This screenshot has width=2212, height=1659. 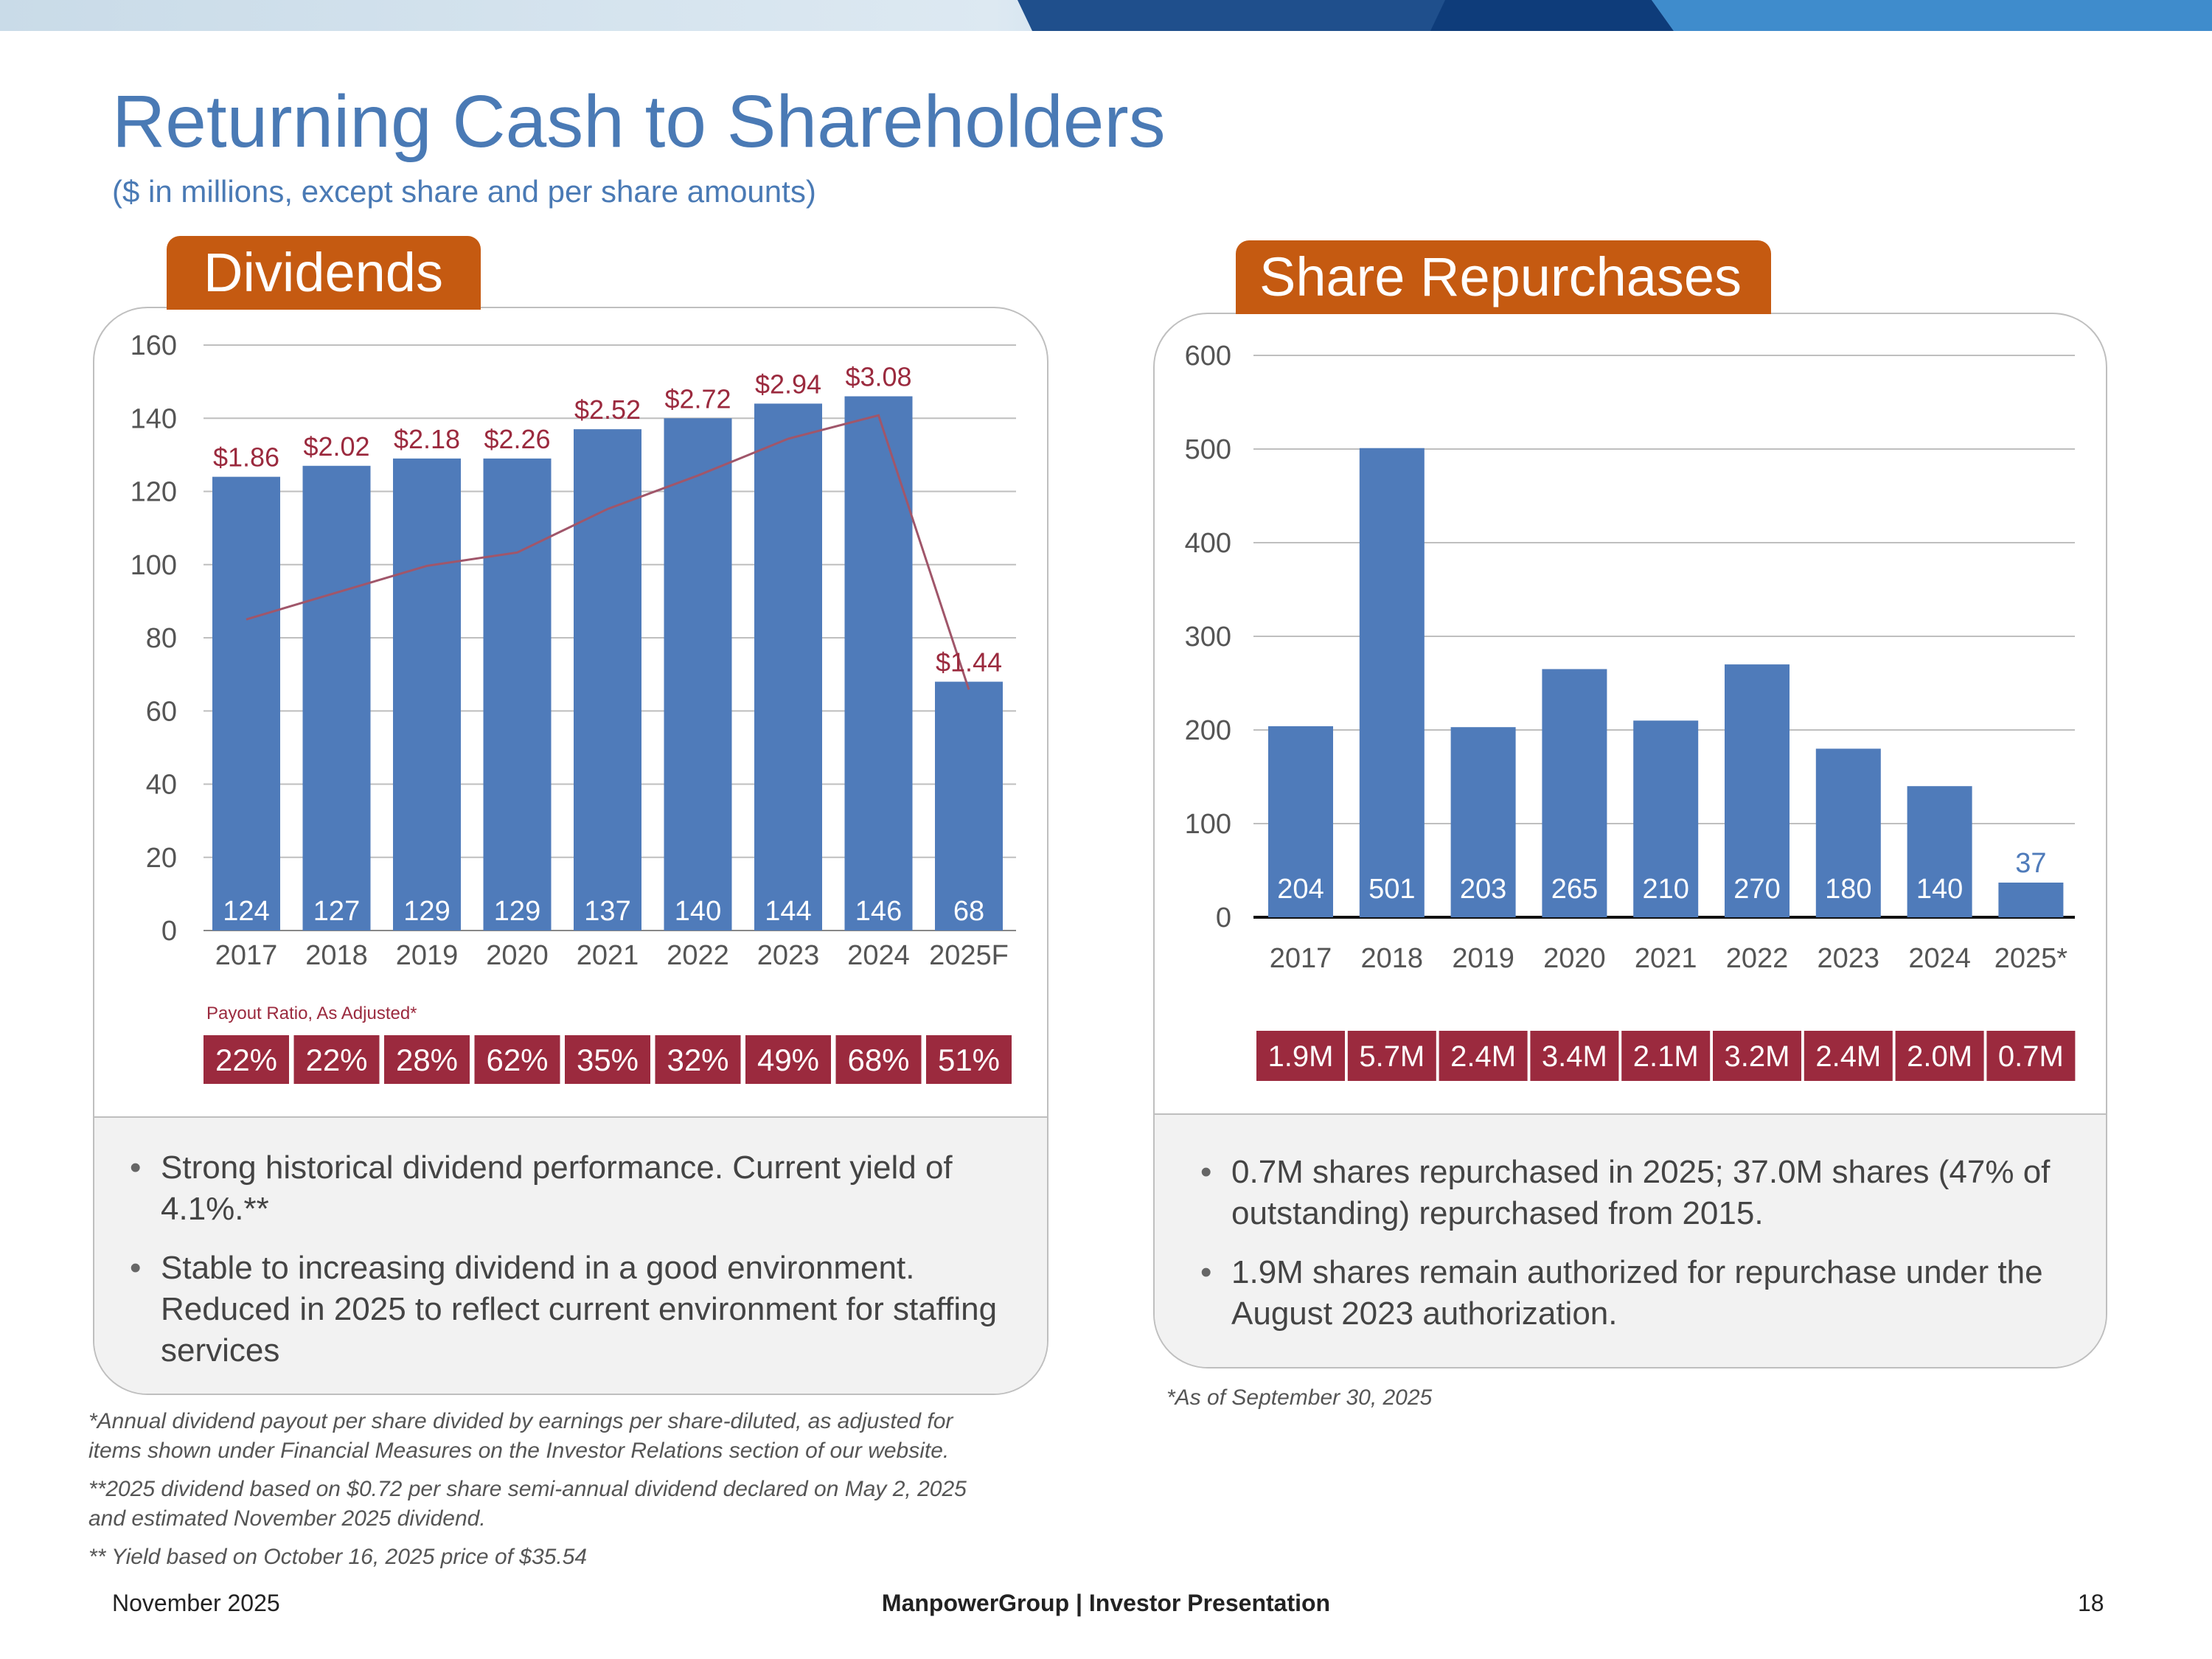 What do you see at coordinates (427, 439) in the screenshot?
I see `dividend-per-share-label: $2.18` at bounding box center [427, 439].